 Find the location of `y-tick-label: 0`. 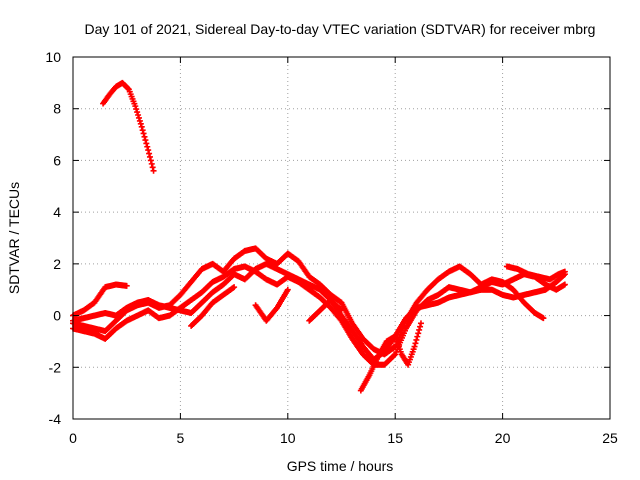

y-tick-label: 0 is located at coordinates (57, 316).